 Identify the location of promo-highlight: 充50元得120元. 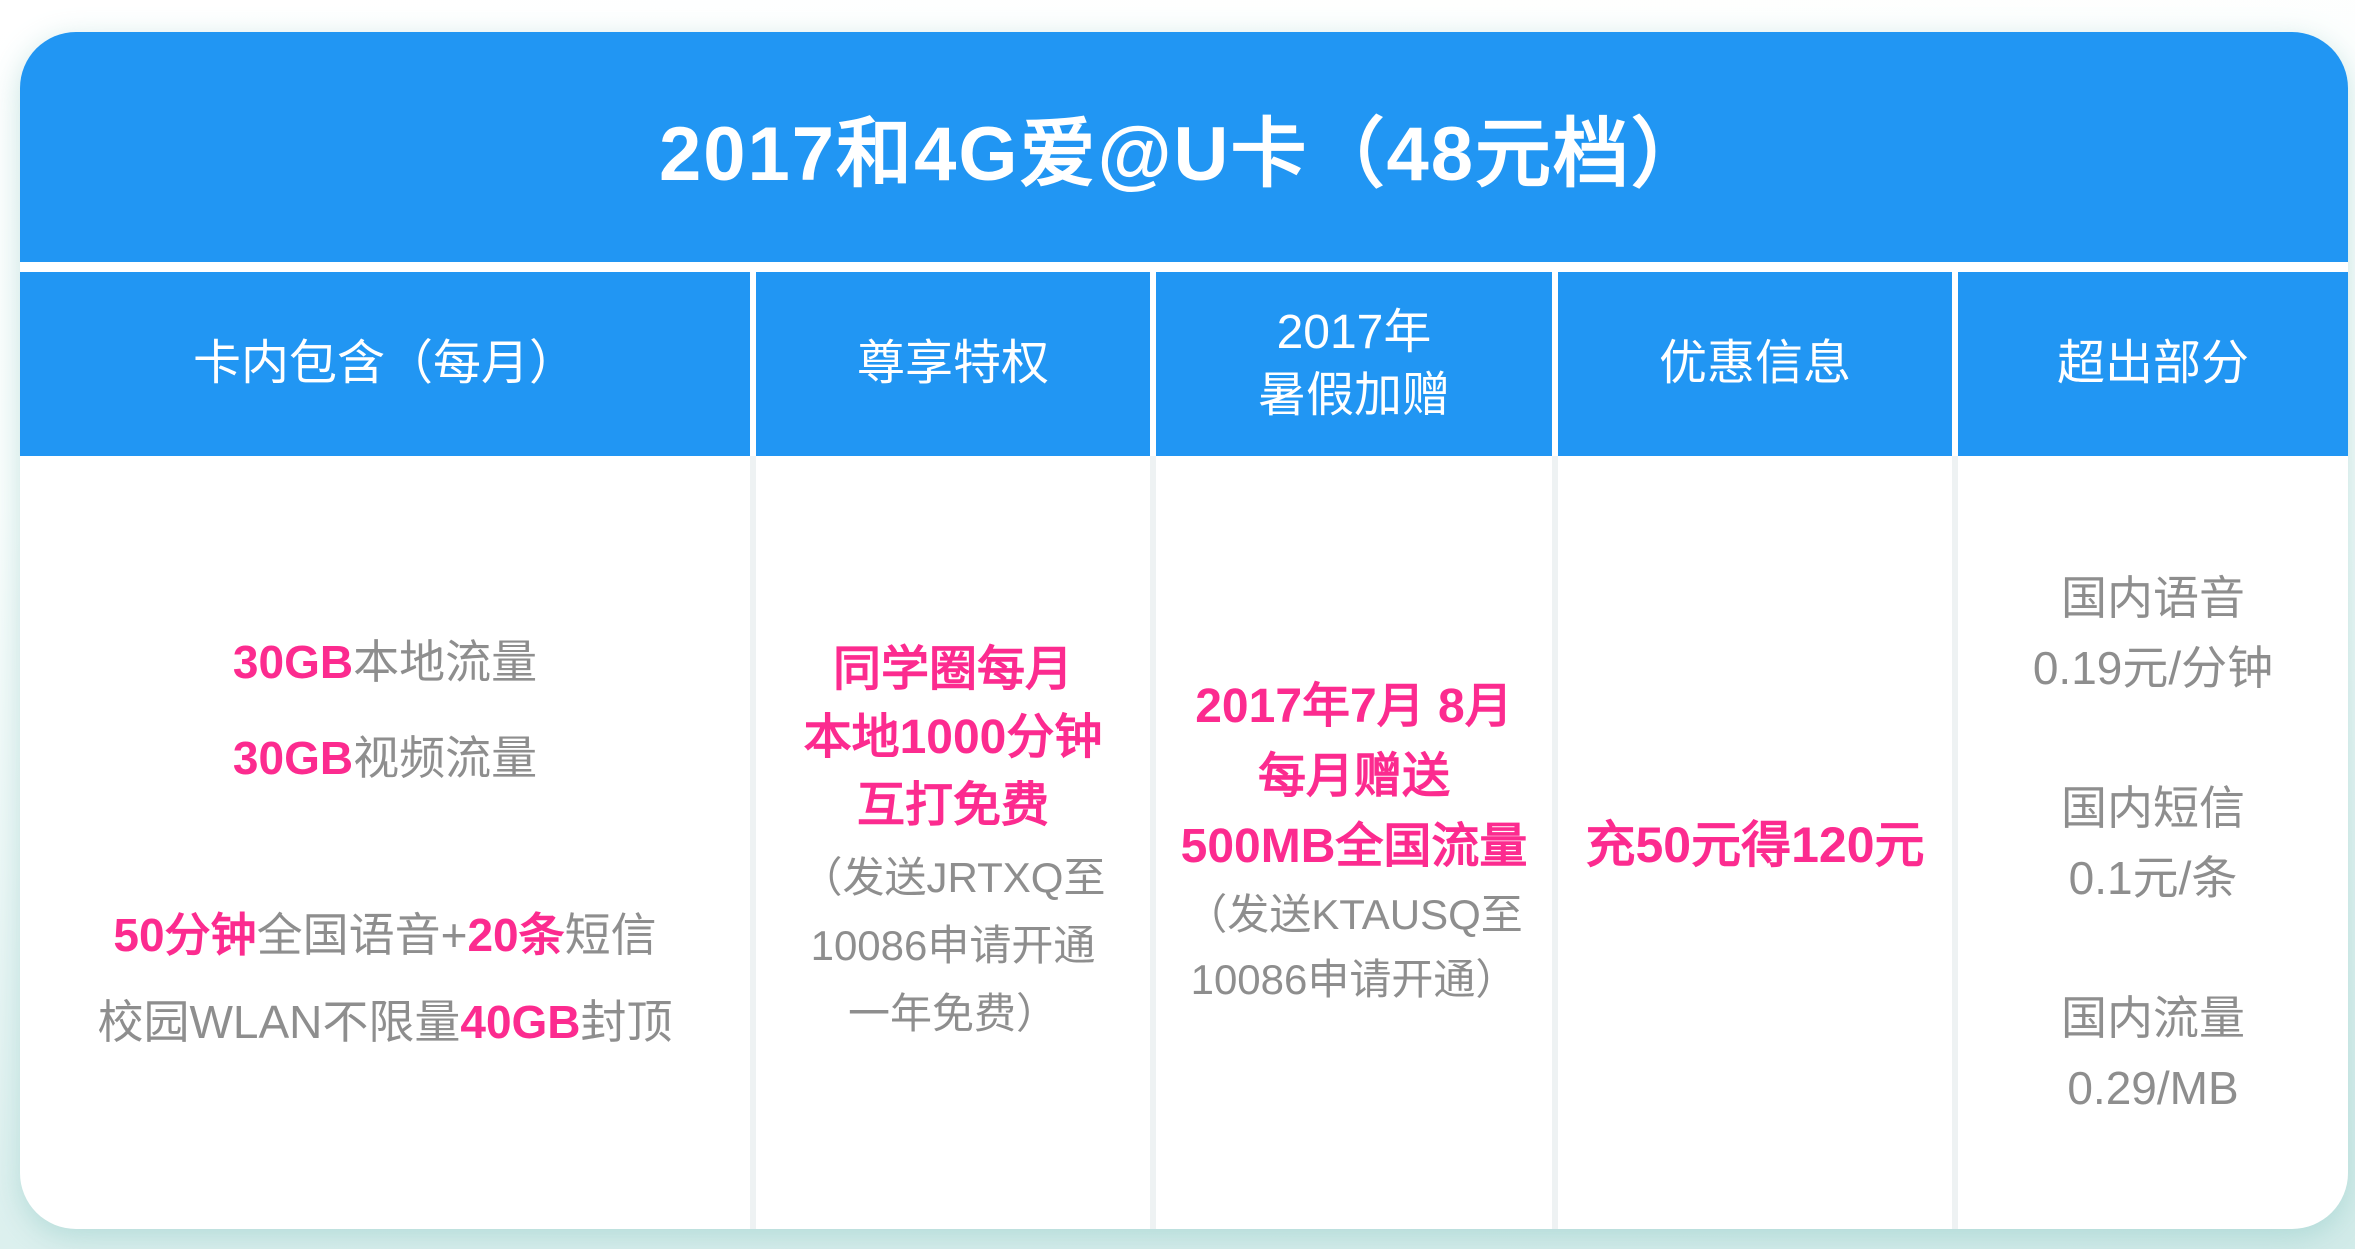
(1755, 845).